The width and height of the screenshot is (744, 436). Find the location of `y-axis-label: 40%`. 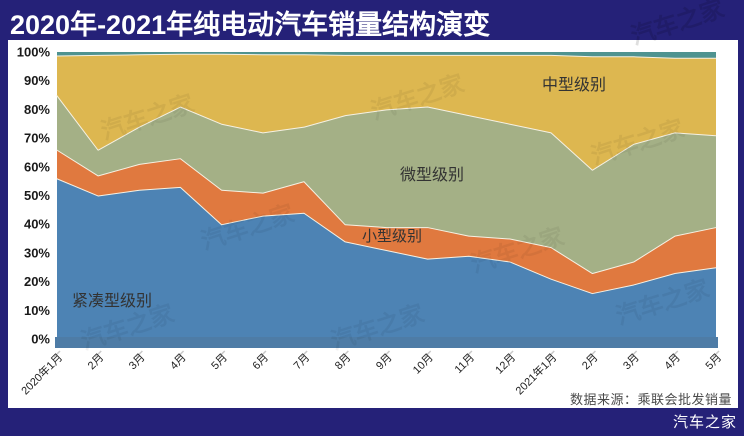

y-axis-label: 40% is located at coordinates (37, 224).